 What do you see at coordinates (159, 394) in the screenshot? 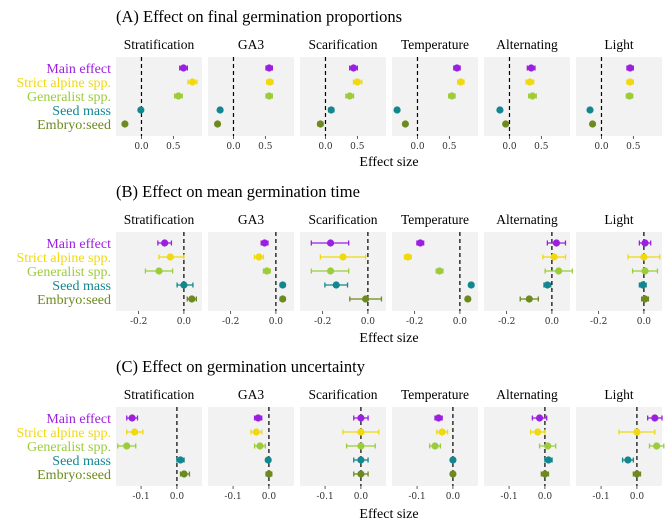
I see `facet-strip-label: Stratification` at bounding box center [159, 394].